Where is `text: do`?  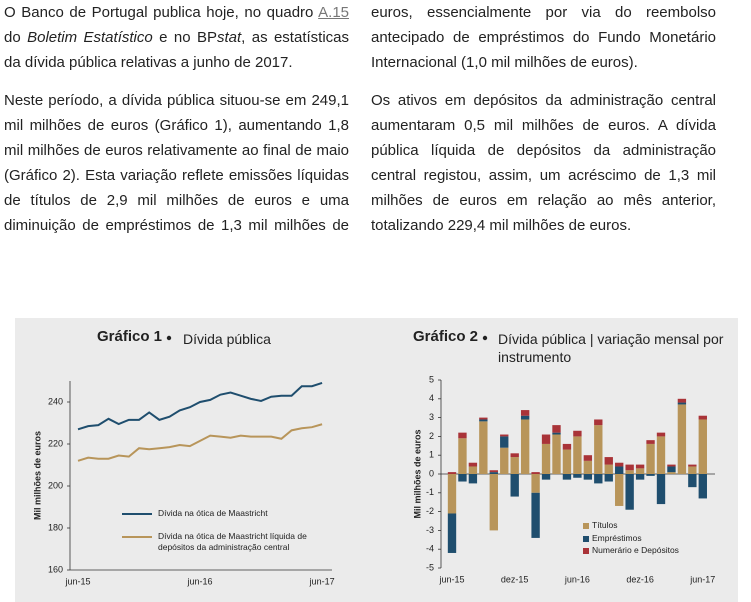 text: do is located at coordinates (16, 37).